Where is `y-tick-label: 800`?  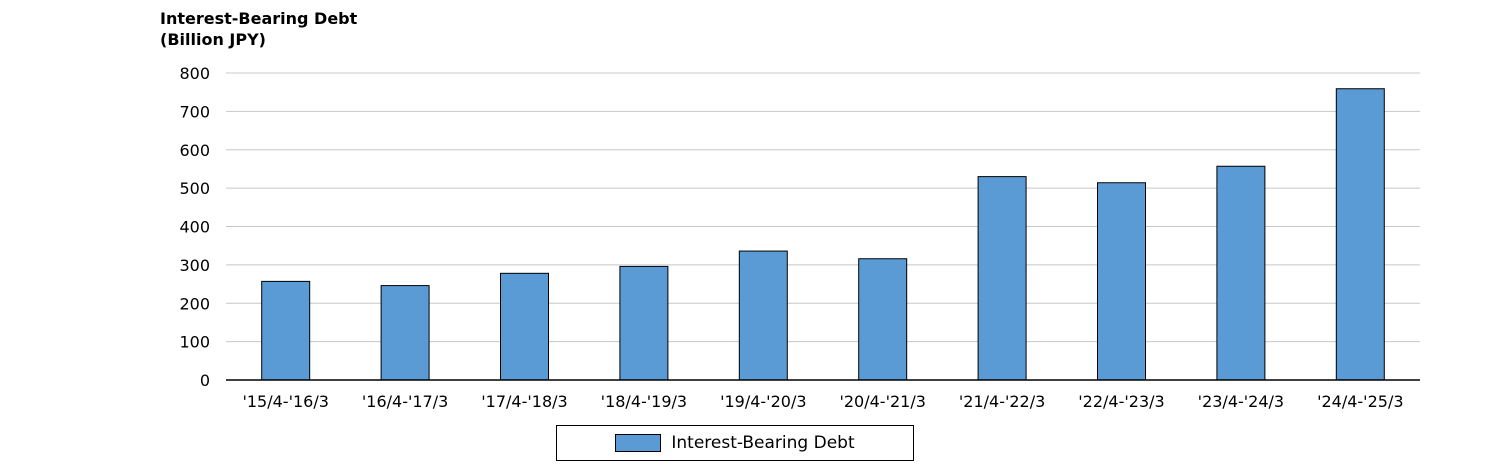 y-tick-label: 800 is located at coordinates (194, 73).